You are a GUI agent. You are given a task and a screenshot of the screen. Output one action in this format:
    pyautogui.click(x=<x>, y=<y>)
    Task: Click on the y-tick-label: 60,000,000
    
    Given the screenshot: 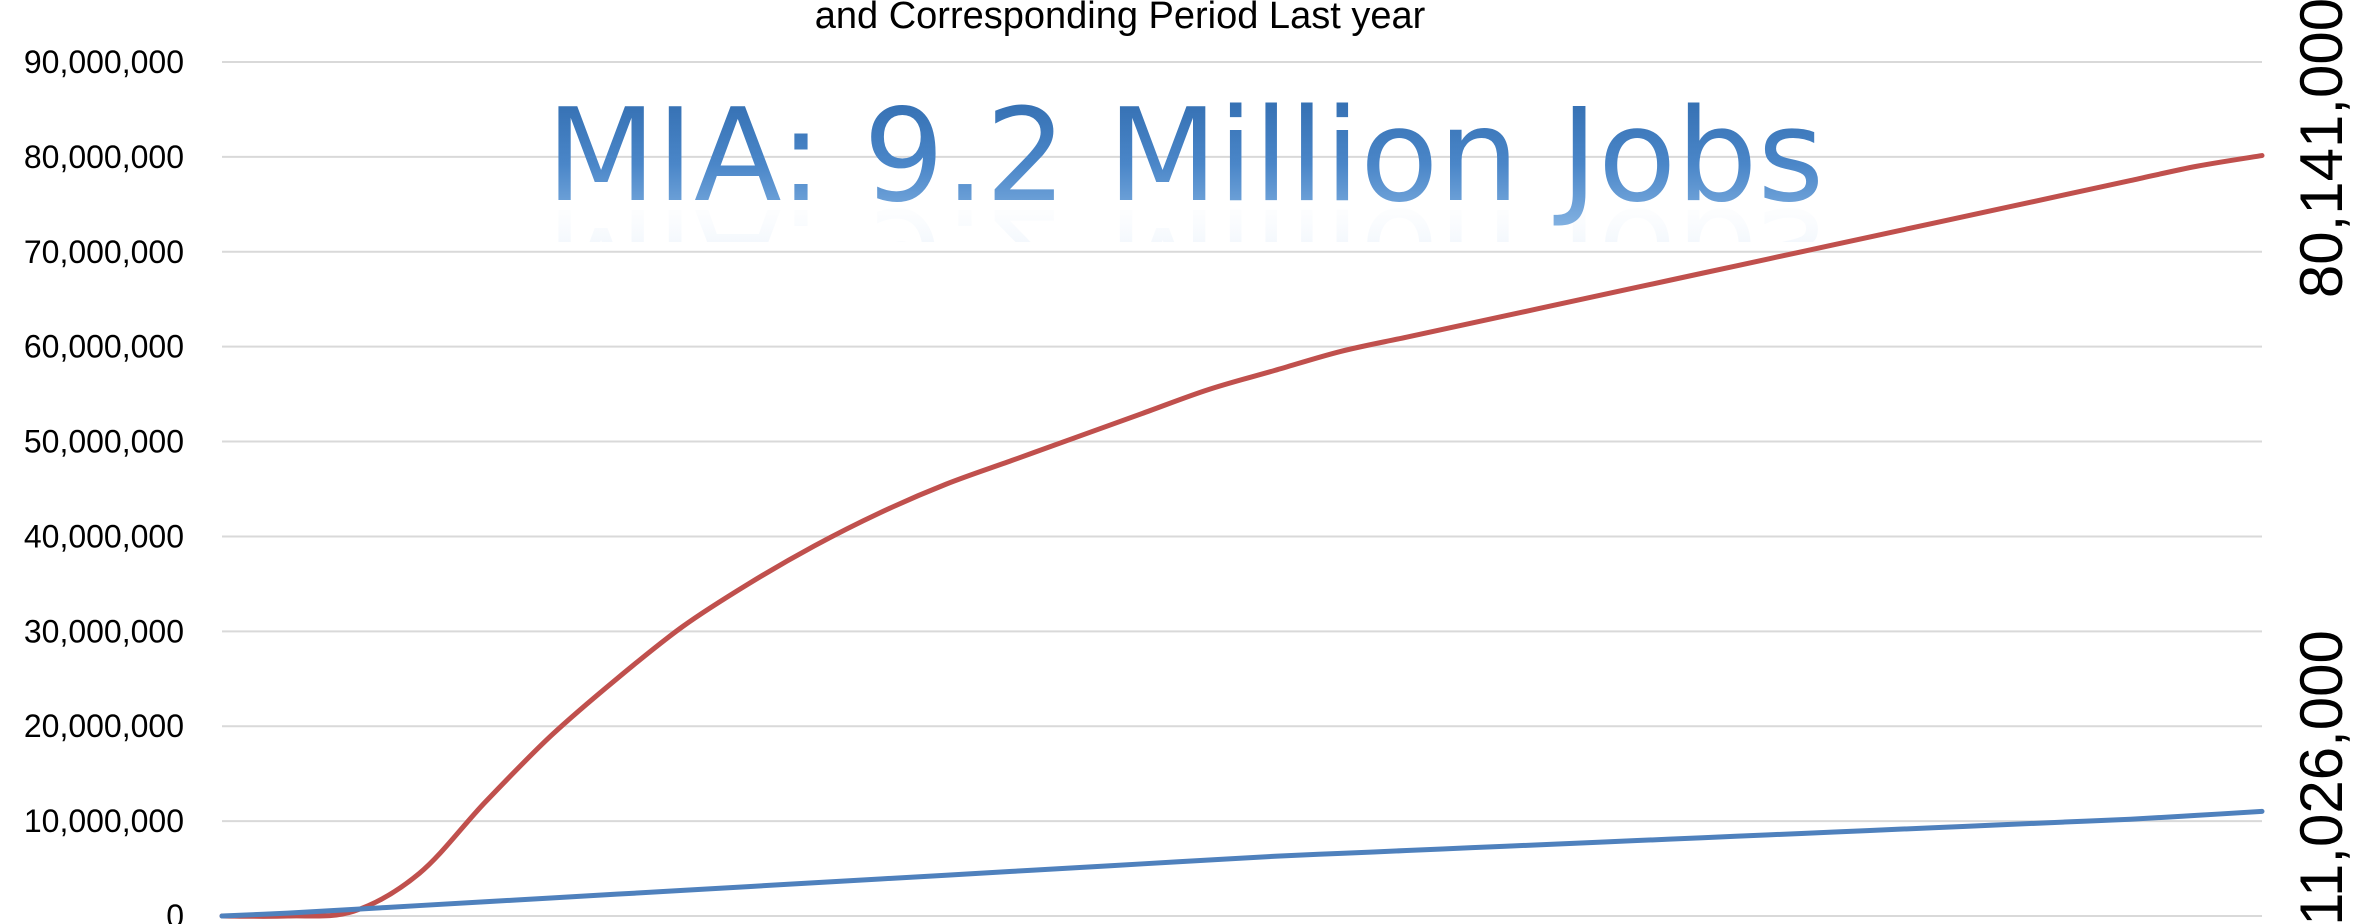 What is the action you would take?
    pyautogui.click(x=104, y=347)
    